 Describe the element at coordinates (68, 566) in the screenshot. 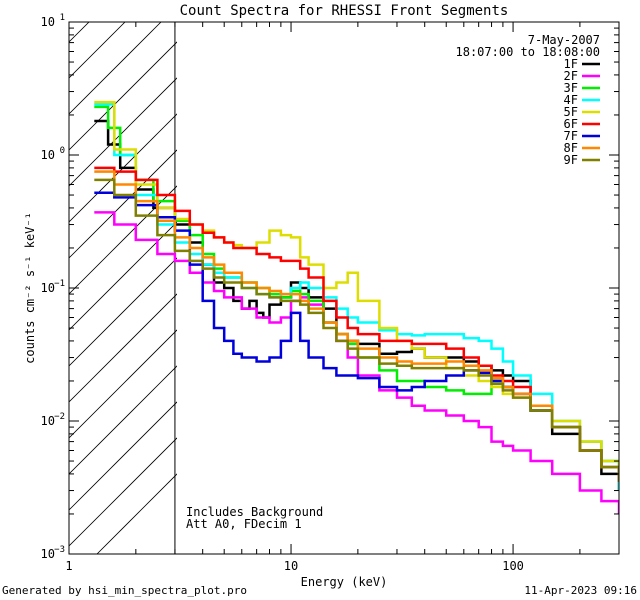

I see `x-tick-label: 1` at that location.